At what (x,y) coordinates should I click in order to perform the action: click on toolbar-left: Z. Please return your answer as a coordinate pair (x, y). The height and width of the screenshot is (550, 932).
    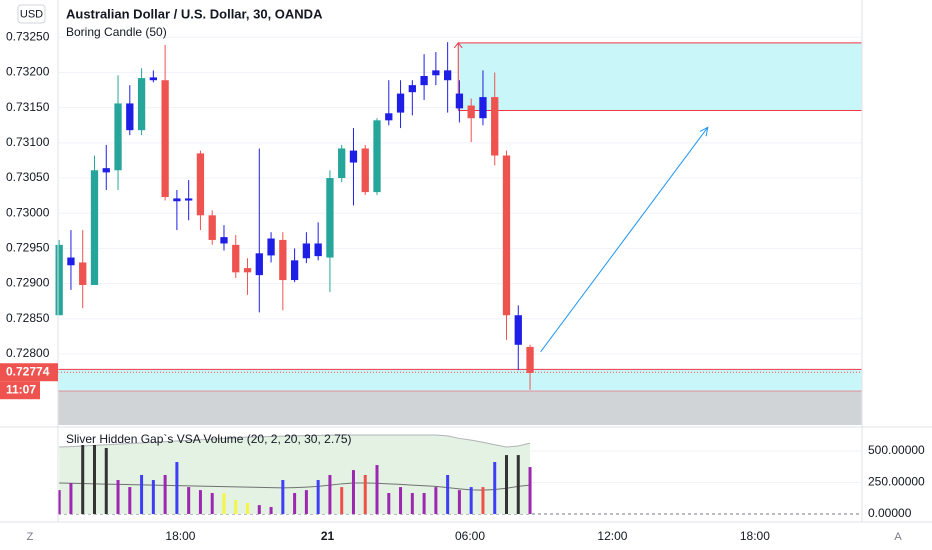
    Looking at the image, I should click on (30, 537).